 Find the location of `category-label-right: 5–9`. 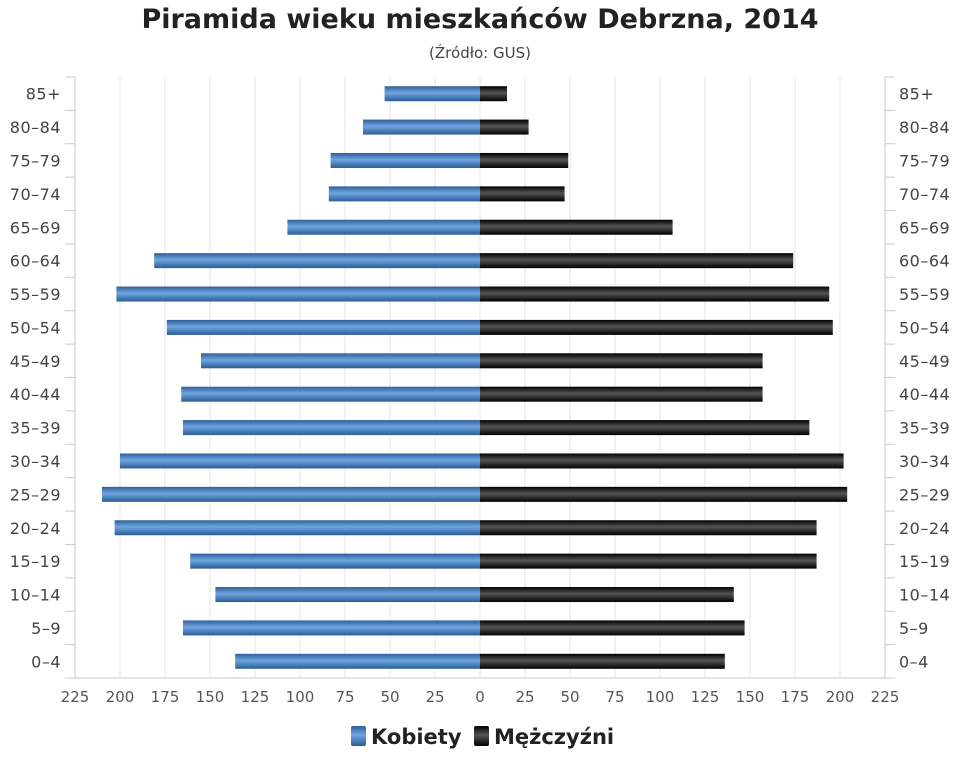

category-label-right: 5–9 is located at coordinates (914, 628).